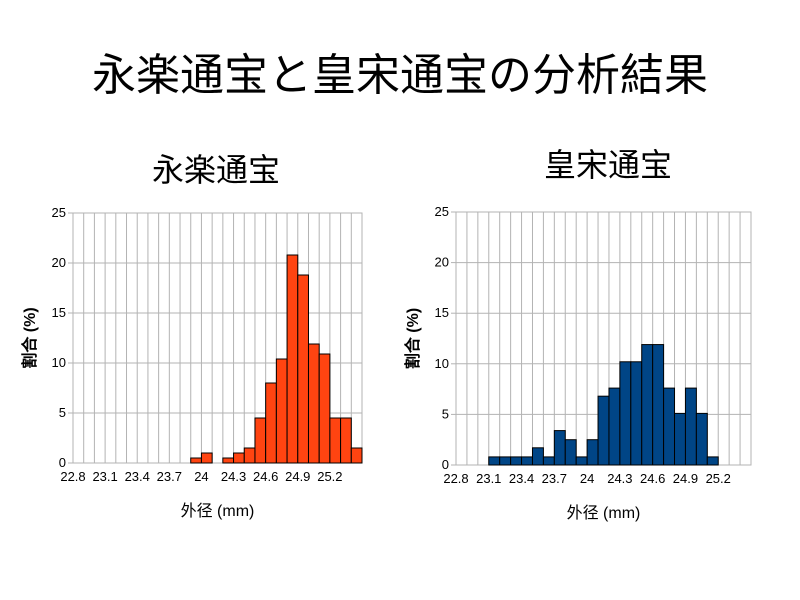 This screenshot has height=600, width=800. Describe the element at coordinates (297, 476) in the screenshot. I see `left-x-tick-label: 24.9` at that location.